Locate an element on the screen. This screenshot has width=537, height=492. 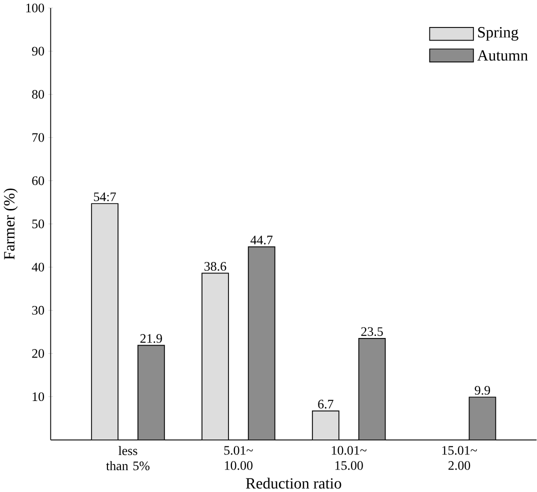
y-tick-label: 100 is located at coordinates (35, 7).